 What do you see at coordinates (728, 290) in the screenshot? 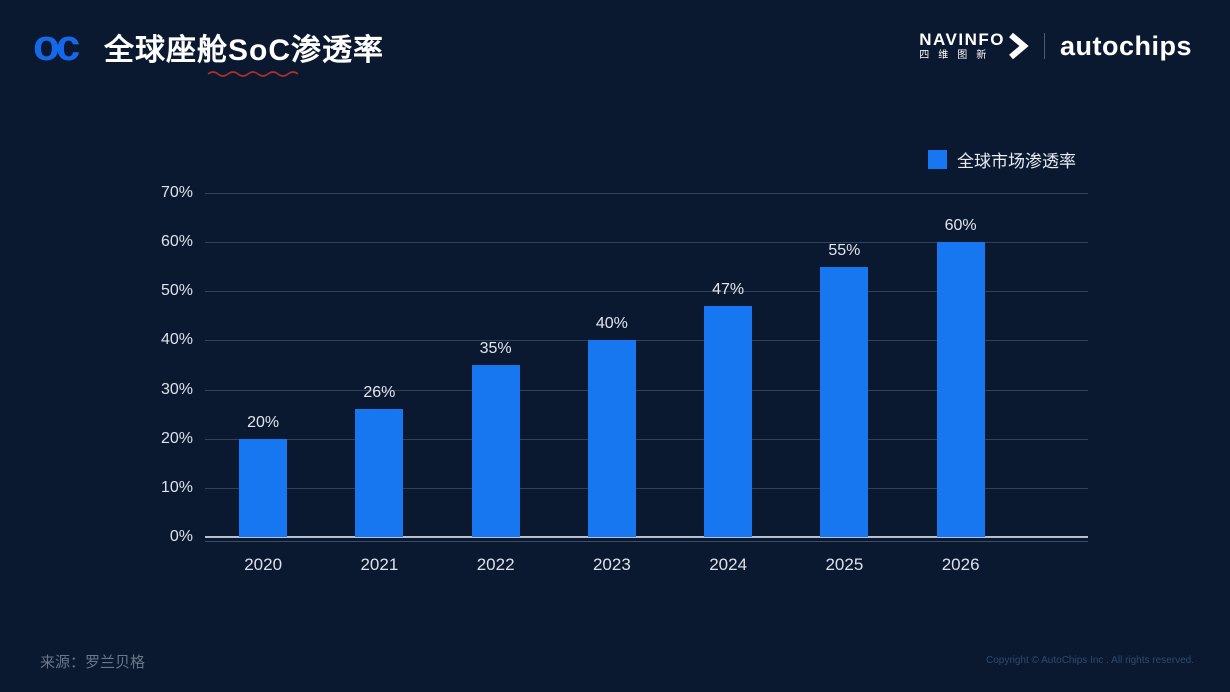
I see `bar-value-label: 47%` at bounding box center [728, 290].